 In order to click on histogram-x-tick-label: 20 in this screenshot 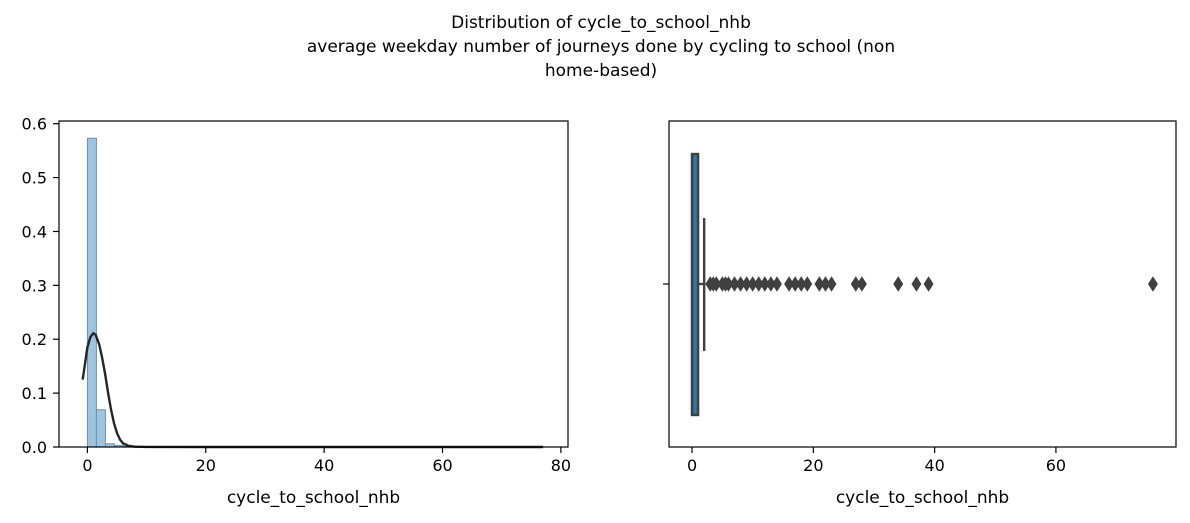, I will do `click(206, 465)`.